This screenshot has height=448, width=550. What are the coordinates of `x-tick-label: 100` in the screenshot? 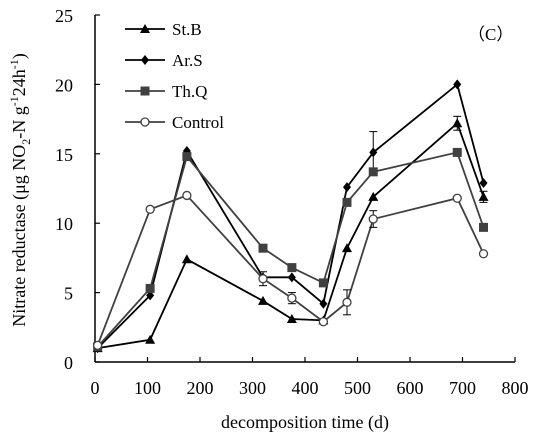 It's located at (147, 388).